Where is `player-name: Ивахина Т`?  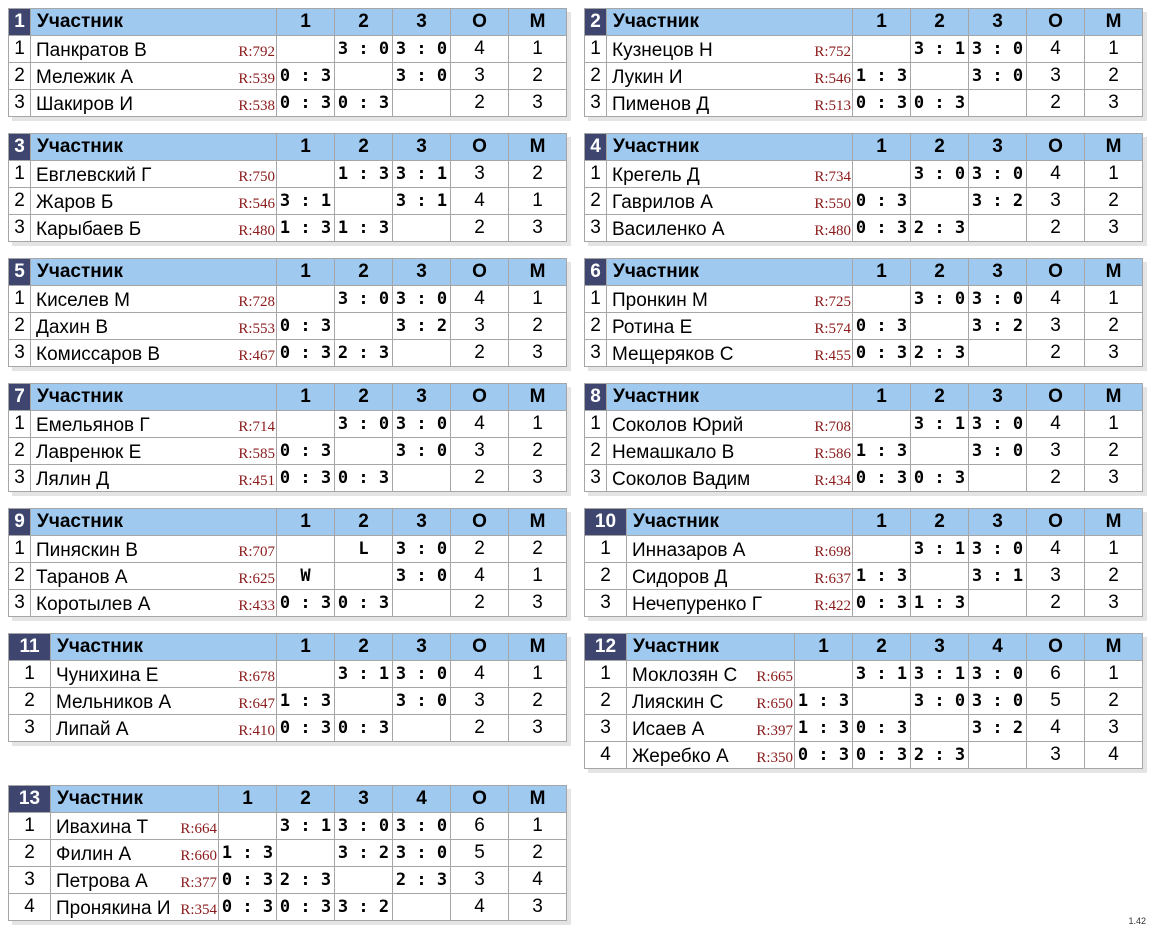
player-name: Ивахина Т is located at coordinates (102, 827).